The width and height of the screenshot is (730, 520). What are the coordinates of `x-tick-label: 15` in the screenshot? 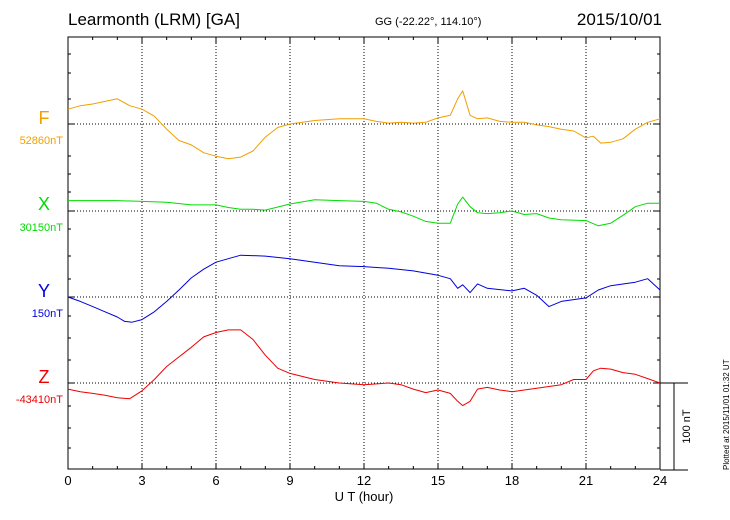 It's located at (438, 480).